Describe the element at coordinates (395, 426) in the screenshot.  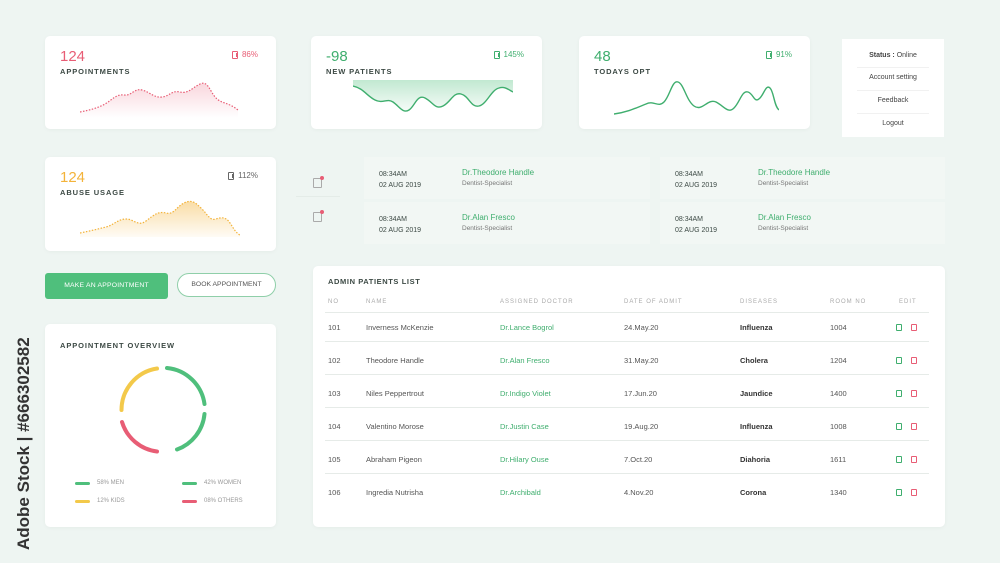
I see `cell-name: Valentino Morose` at that location.